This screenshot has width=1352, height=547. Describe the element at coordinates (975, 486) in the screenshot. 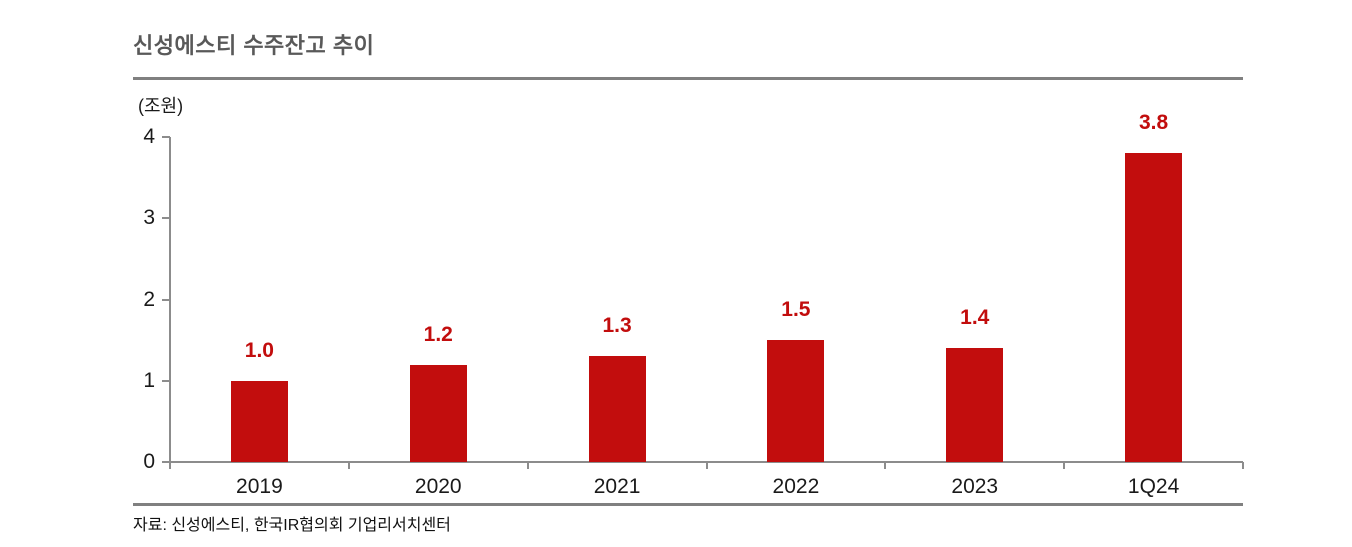

I see `x-tick-label: 2023` at that location.